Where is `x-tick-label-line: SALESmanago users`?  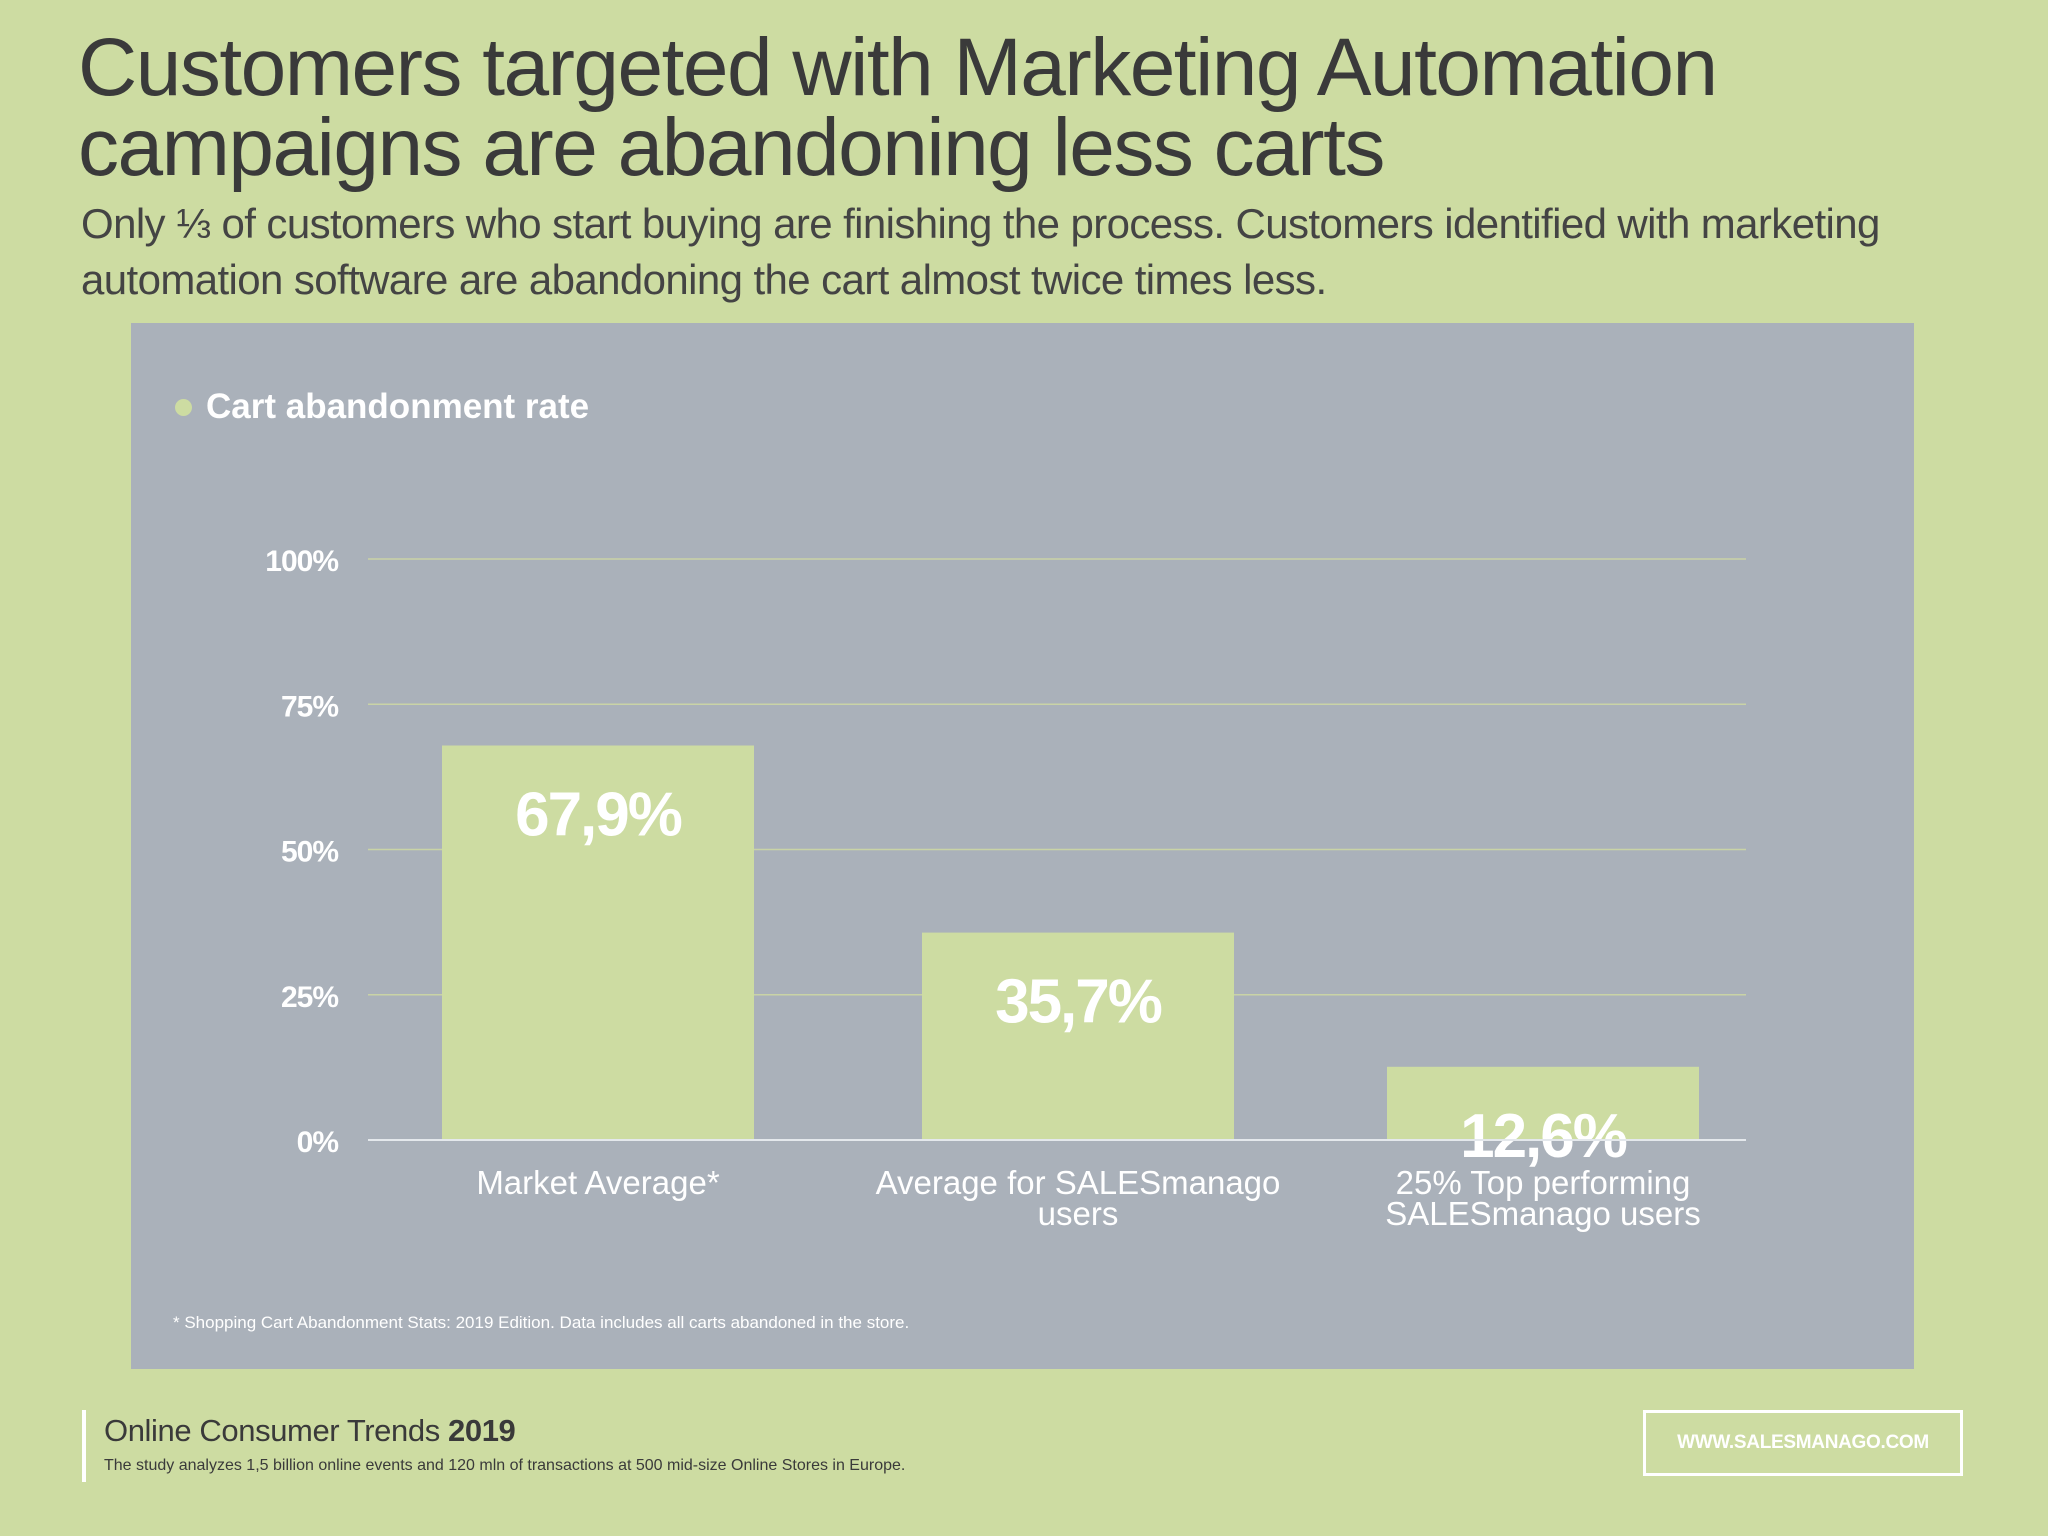
x-tick-label-line: SALESmanago users is located at coordinates (1543, 1213).